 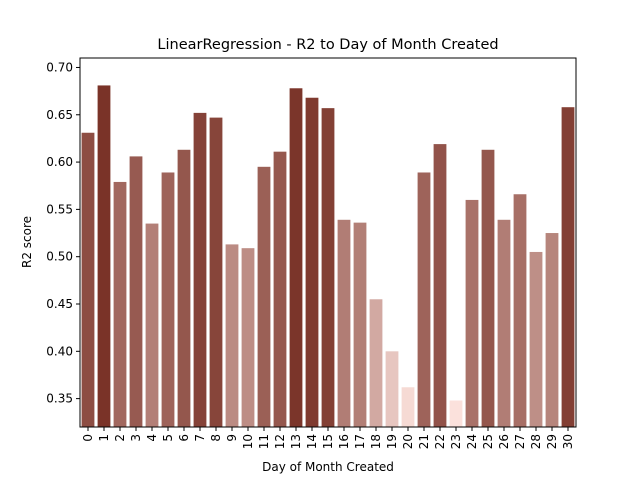 I want to click on x-axis-label: Day of Month Created, so click(x=328, y=467).